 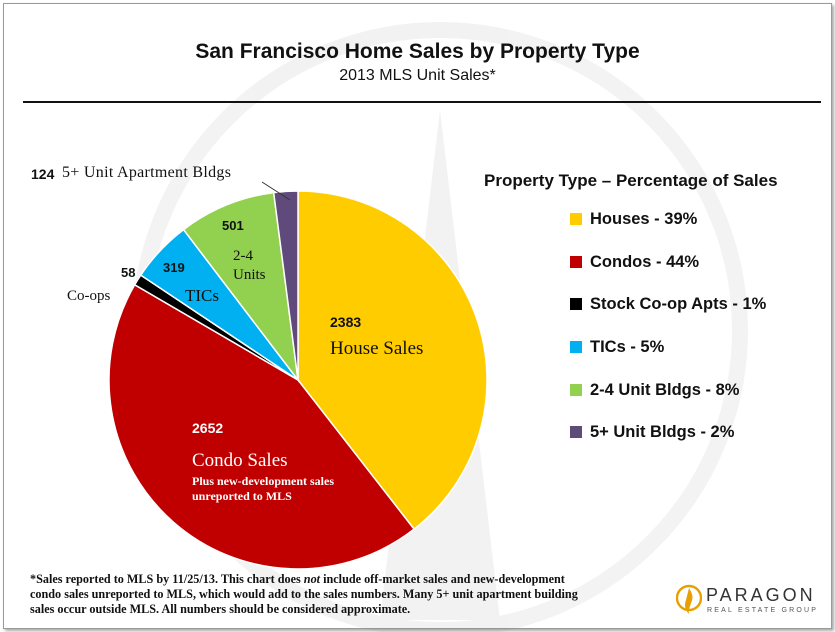 What do you see at coordinates (627, 347) in the screenshot?
I see `legend-label: TICs - 5%` at bounding box center [627, 347].